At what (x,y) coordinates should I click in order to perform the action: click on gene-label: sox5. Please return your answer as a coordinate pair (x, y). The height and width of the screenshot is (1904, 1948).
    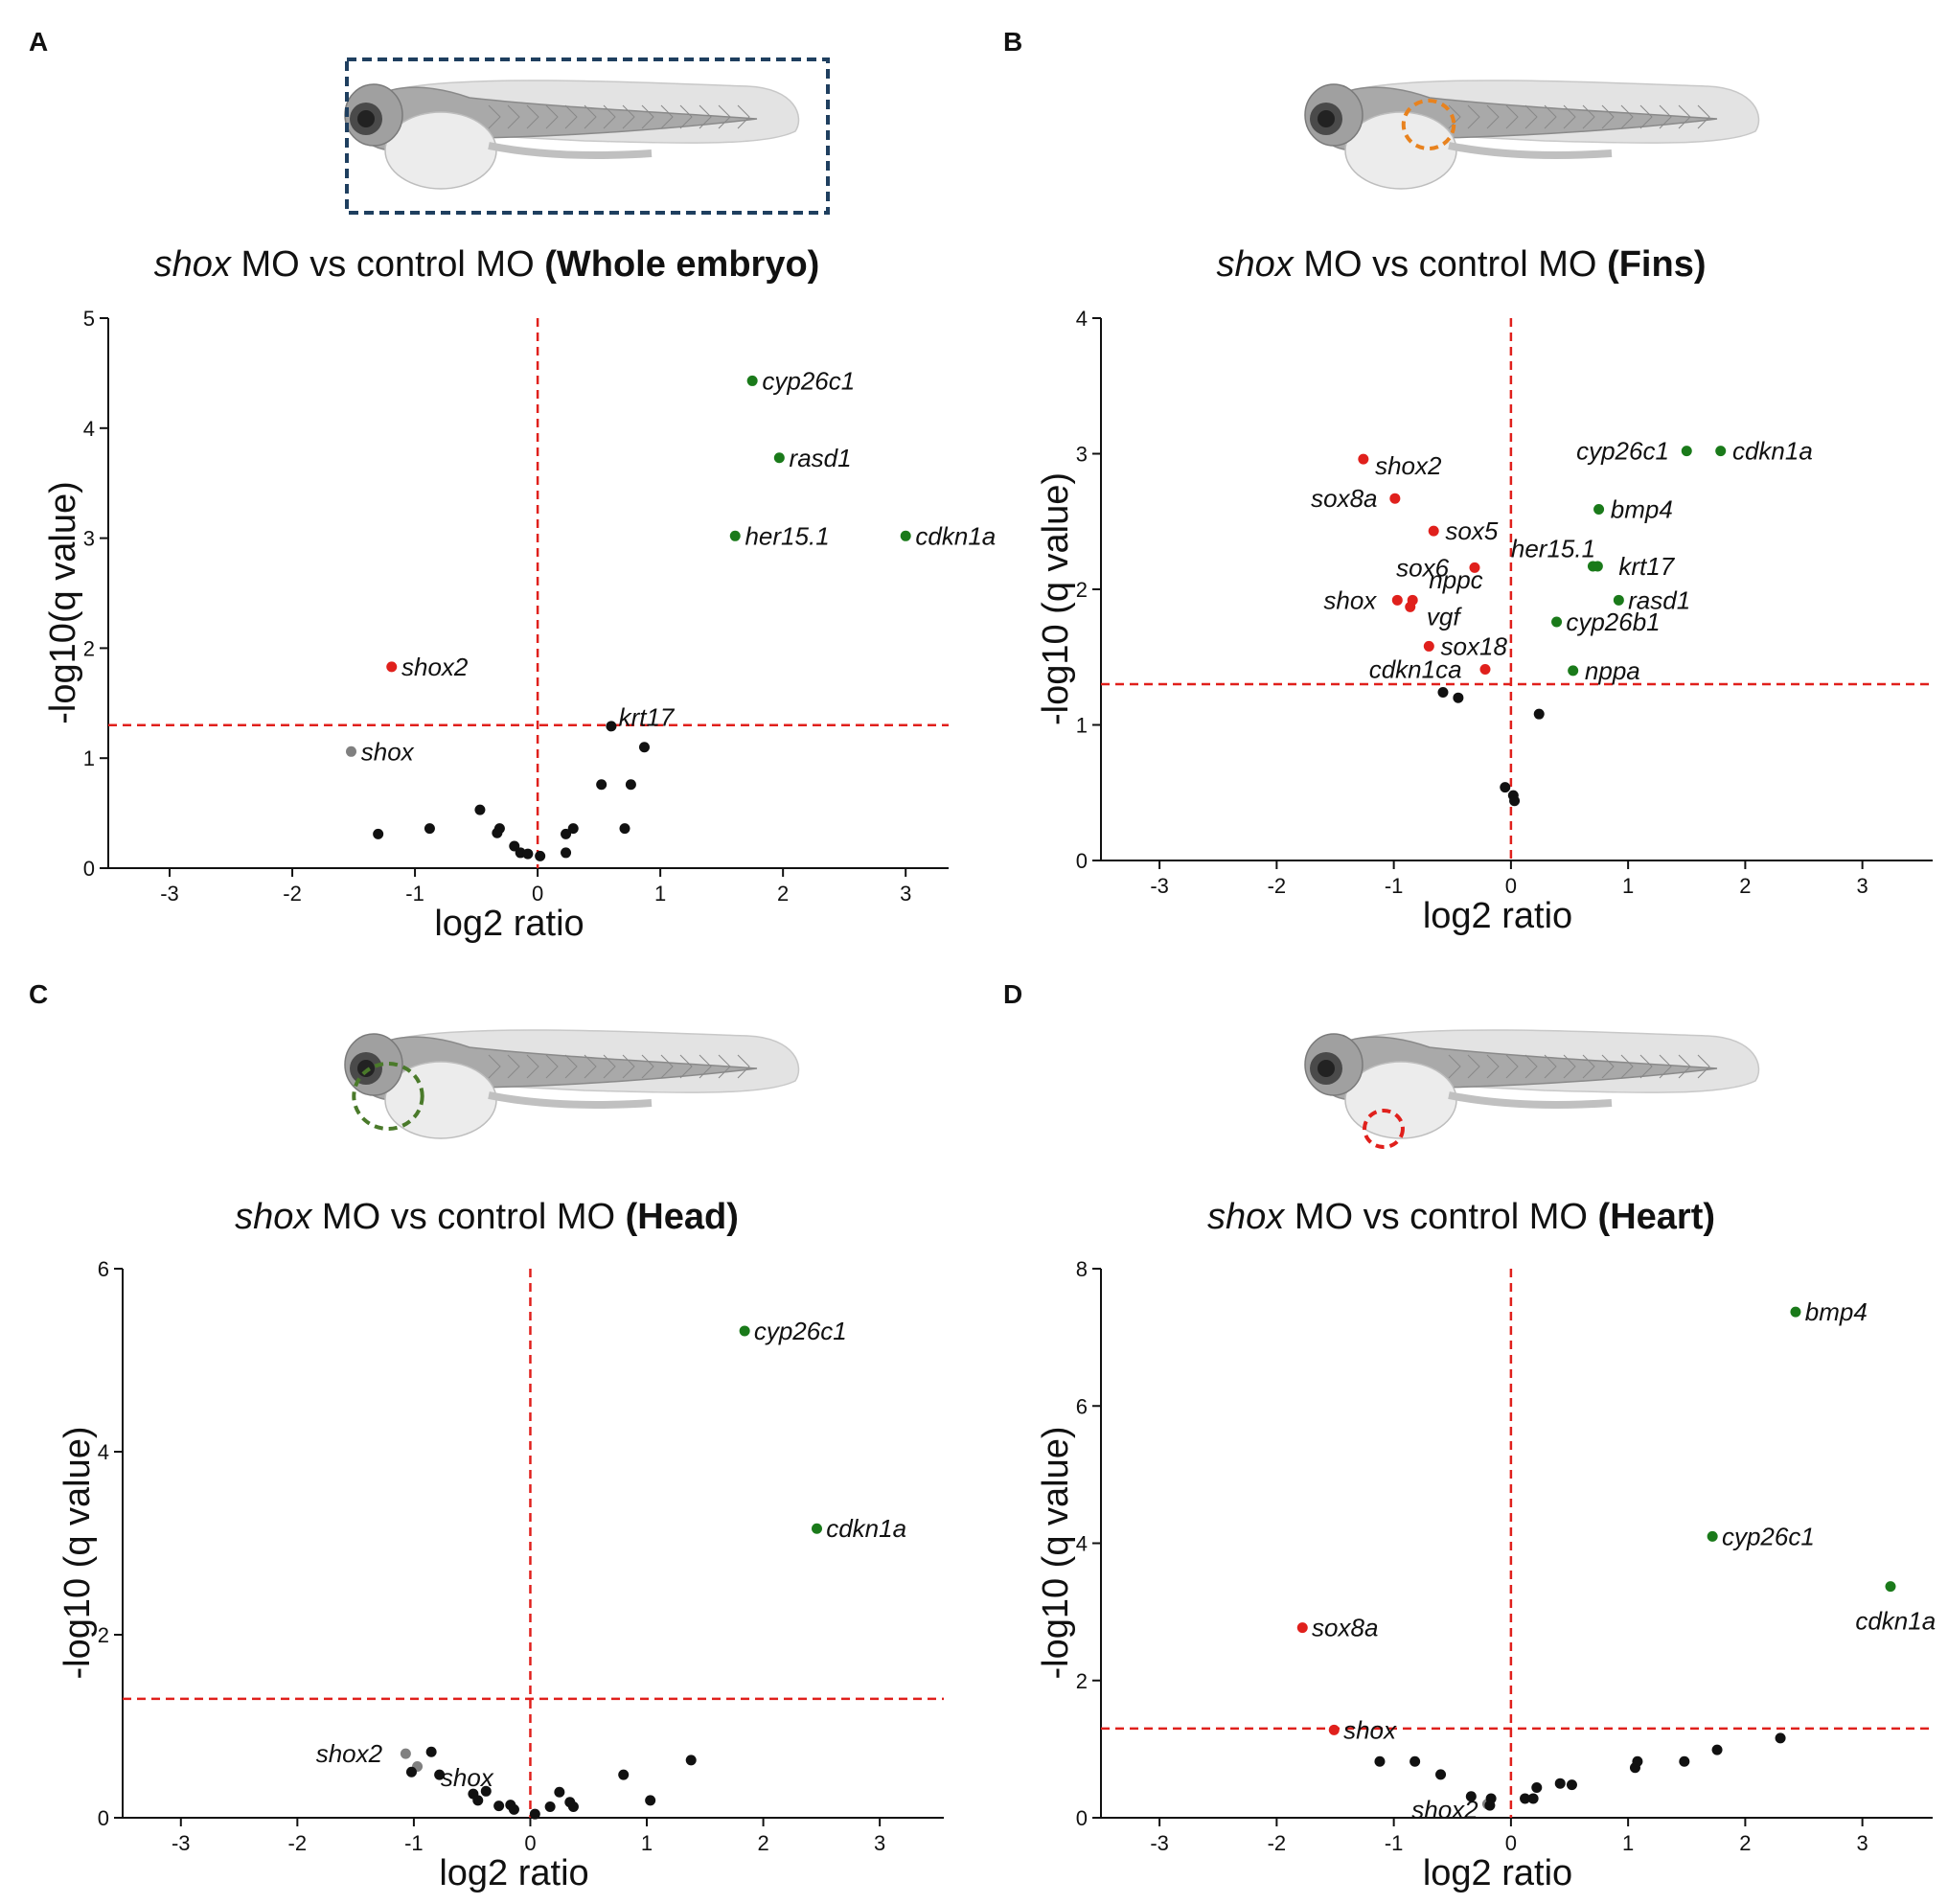
    Looking at the image, I should click on (1471, 530).